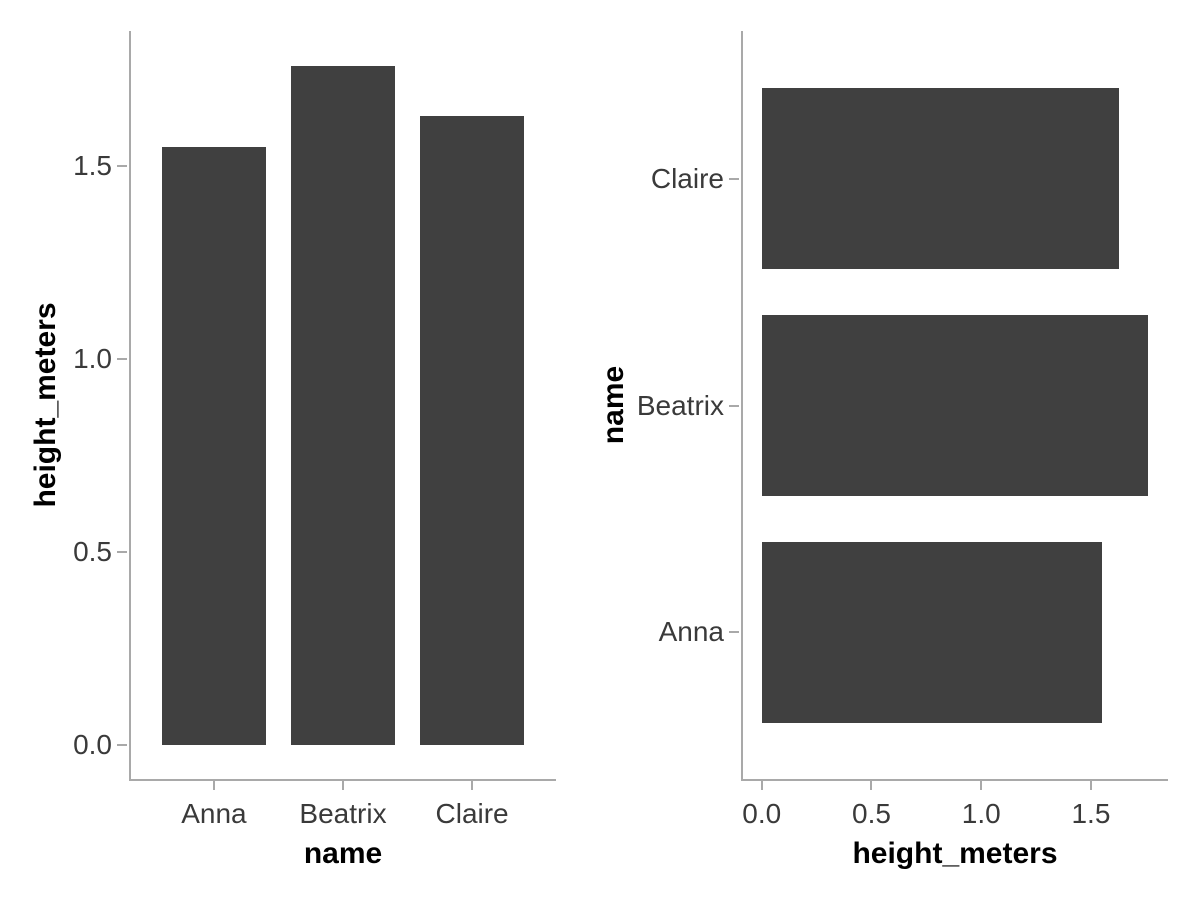 This screenshot has height=900, width=1200. What do you see at coordinates (343, 853) in the screenshot?
I see `x-axis-title: name` at bounding box center [343, 853].